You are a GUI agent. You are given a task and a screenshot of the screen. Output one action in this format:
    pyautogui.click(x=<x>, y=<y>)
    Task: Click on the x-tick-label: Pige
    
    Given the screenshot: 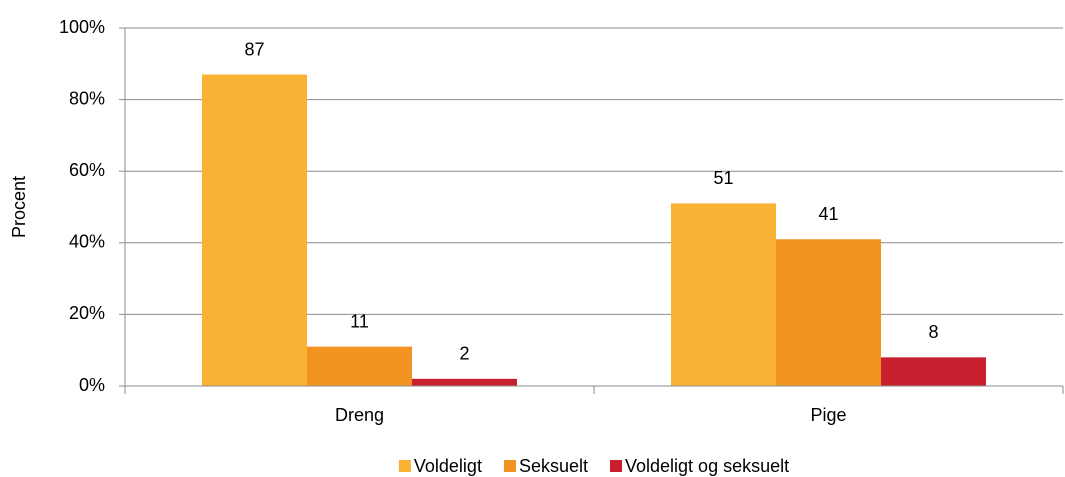 What is the action you would take?
    pyautogui.click(x=828, y=415)
    